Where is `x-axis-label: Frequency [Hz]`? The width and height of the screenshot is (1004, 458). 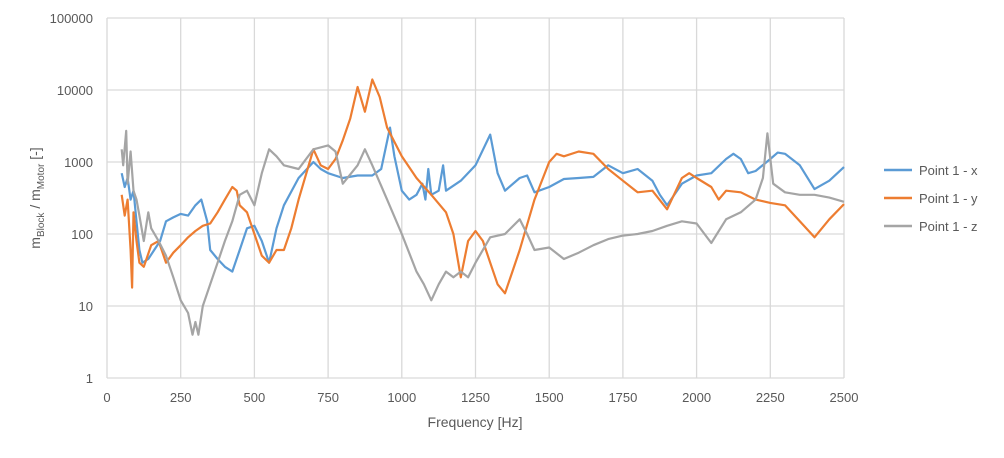
x-axis-label: Frequency [Hz] is located at coordinates (475, 422).